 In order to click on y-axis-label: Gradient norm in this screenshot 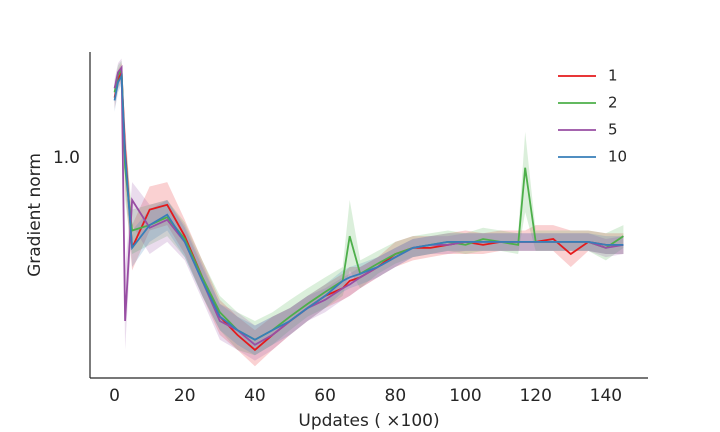, I will do `click(35, 215)`.